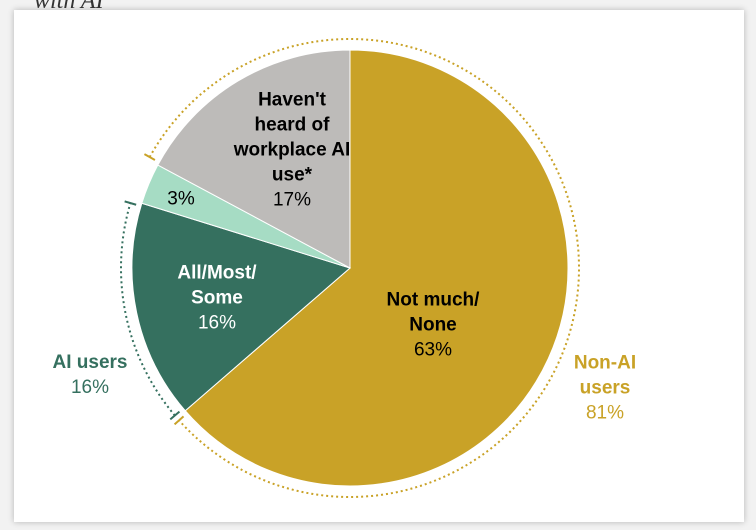 The height and width of the screenshot is (530, 756). I want to click on slice-value: 3%, so click(181, 199).